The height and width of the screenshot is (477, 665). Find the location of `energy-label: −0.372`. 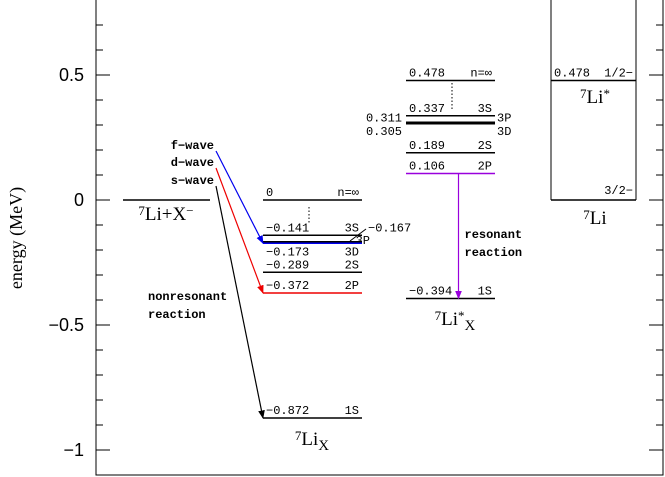

energy-label: −0.372 is located at coordinates (287, 286).